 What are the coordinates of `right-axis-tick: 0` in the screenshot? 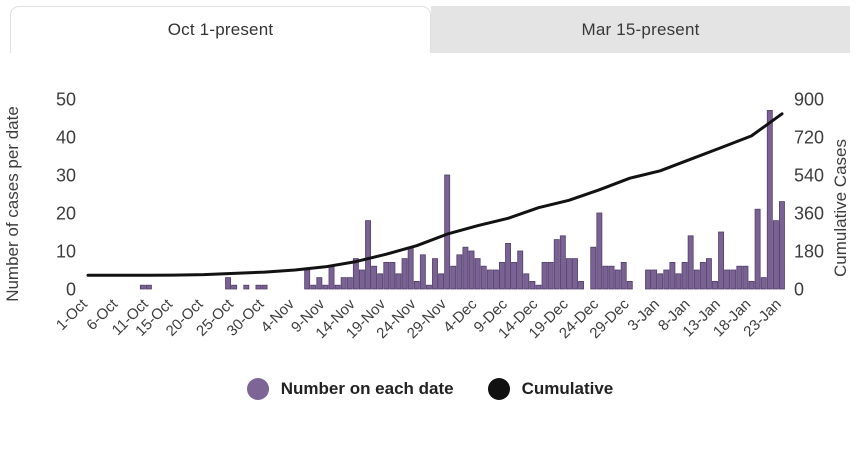 It's located at (799, 289).